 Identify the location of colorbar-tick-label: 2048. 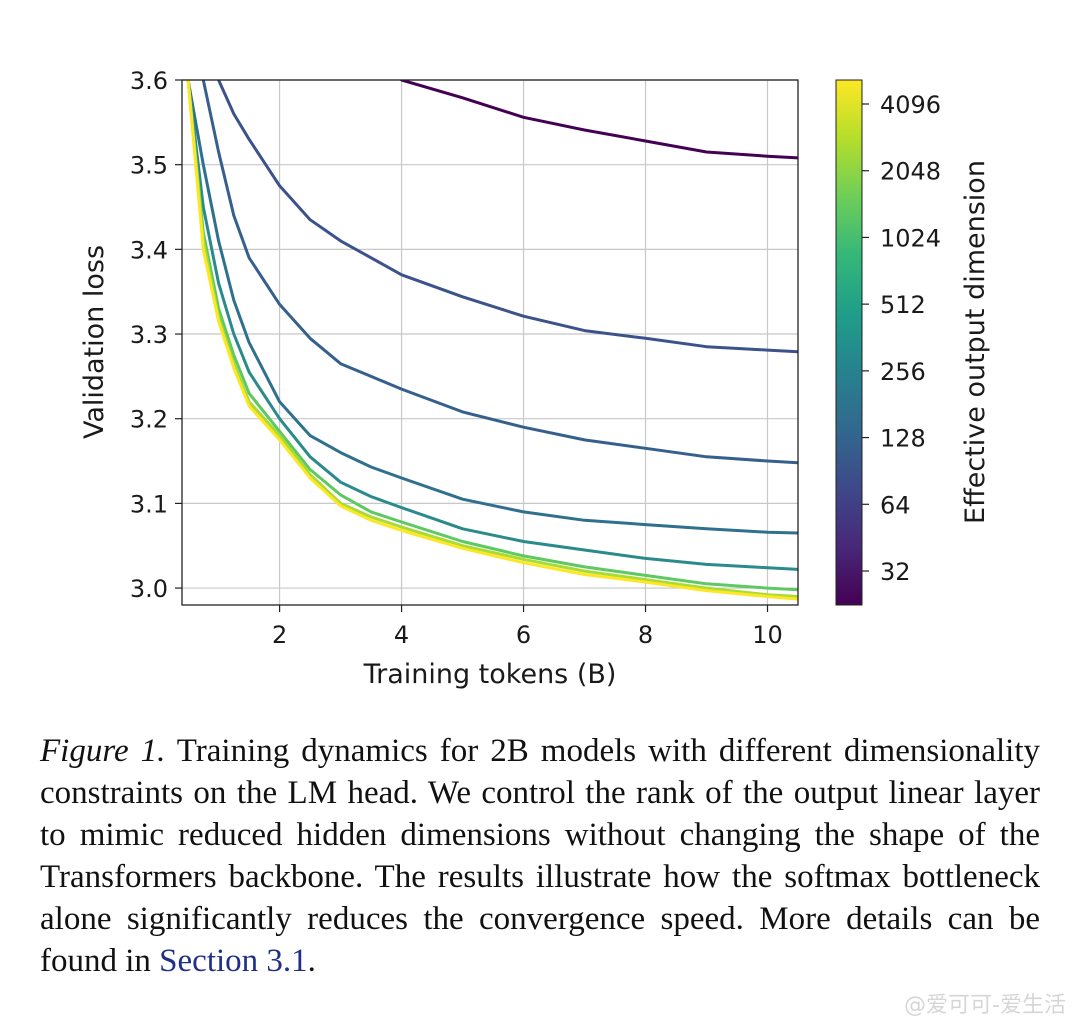
(910, 172).